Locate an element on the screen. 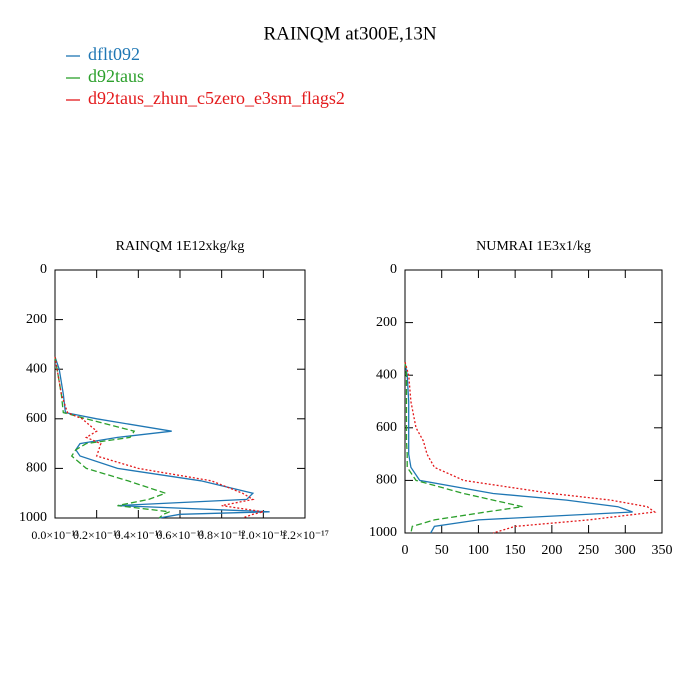  x-tick-label: 1.0×10⁻¹² is located at coordinates (264, 535).